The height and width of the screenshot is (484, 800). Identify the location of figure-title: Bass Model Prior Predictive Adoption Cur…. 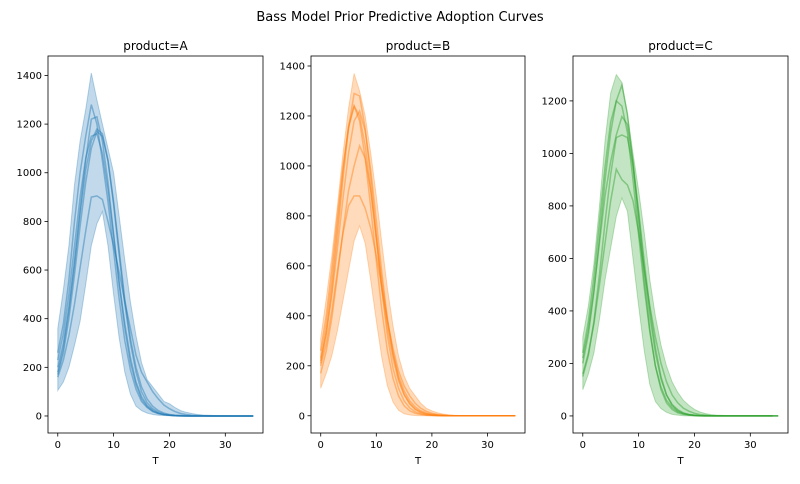
(399, 17).